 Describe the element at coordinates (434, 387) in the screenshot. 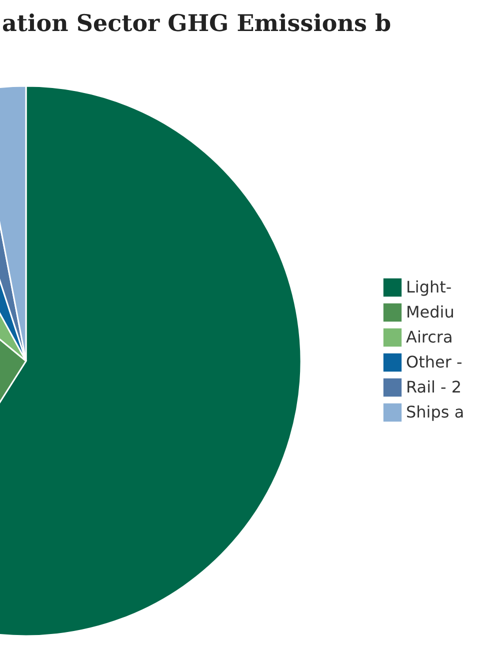

I see `legend-label: Rail - 2` at that location.